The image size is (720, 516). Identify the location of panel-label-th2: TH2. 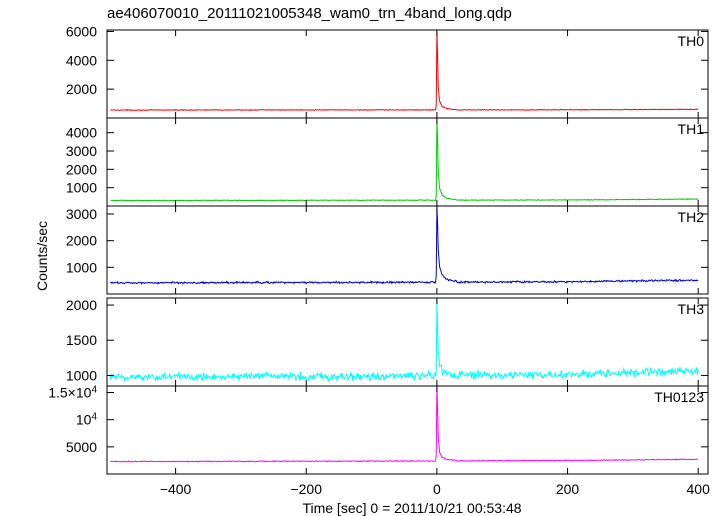
(691, 217).